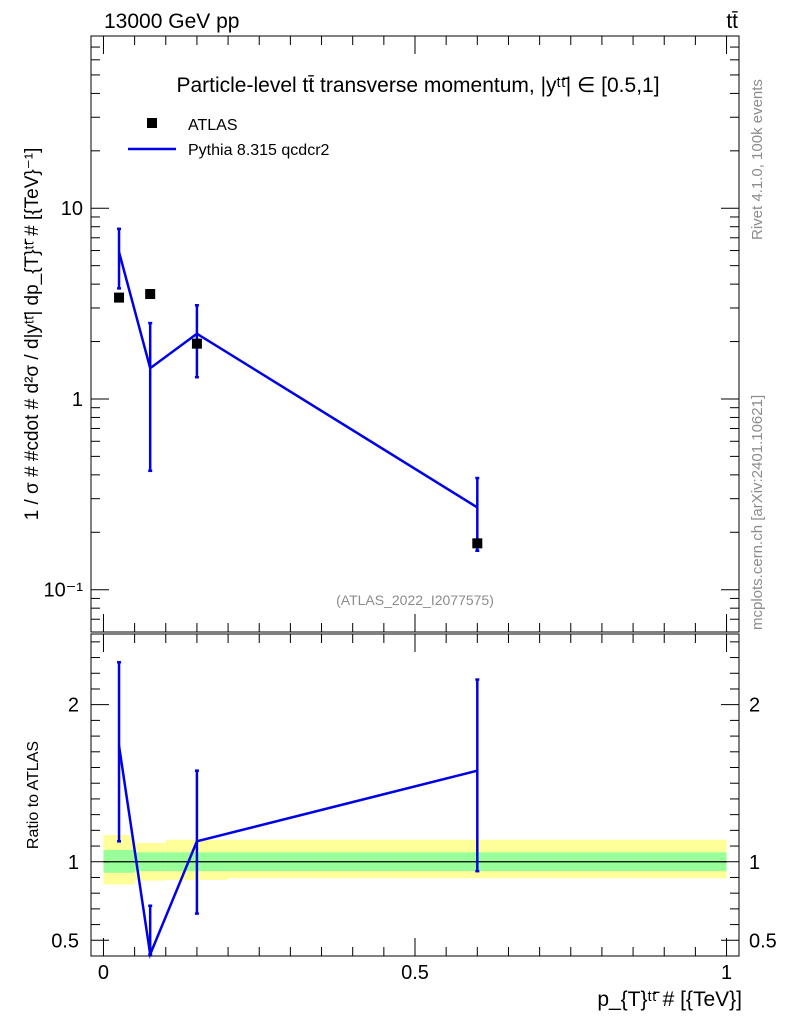  Describe the element at coordinates (754, 863) in the screenshot. I see `ratio-y-tick-label-right: 1` at that location.